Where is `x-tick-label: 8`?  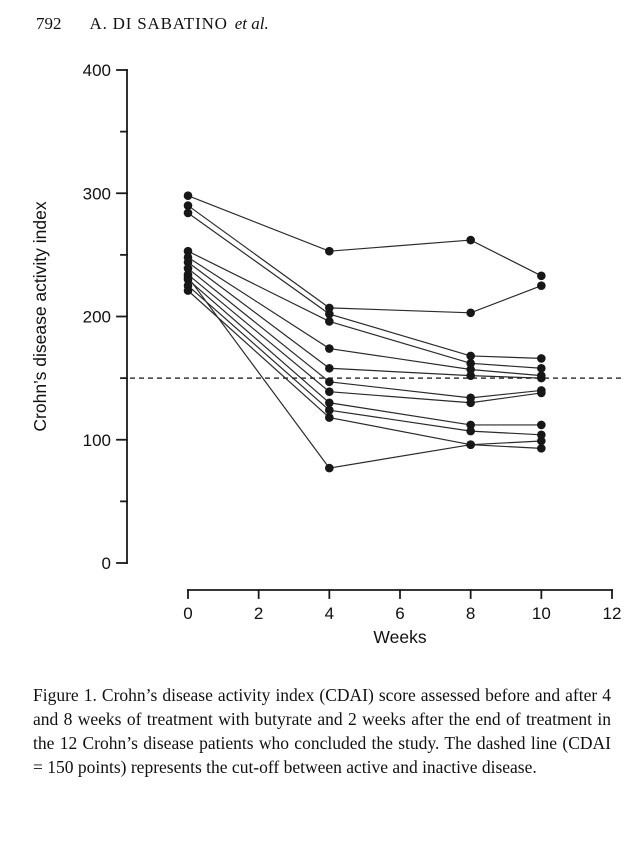
x-tick-label: 8 is located at coordinates (470, 613).